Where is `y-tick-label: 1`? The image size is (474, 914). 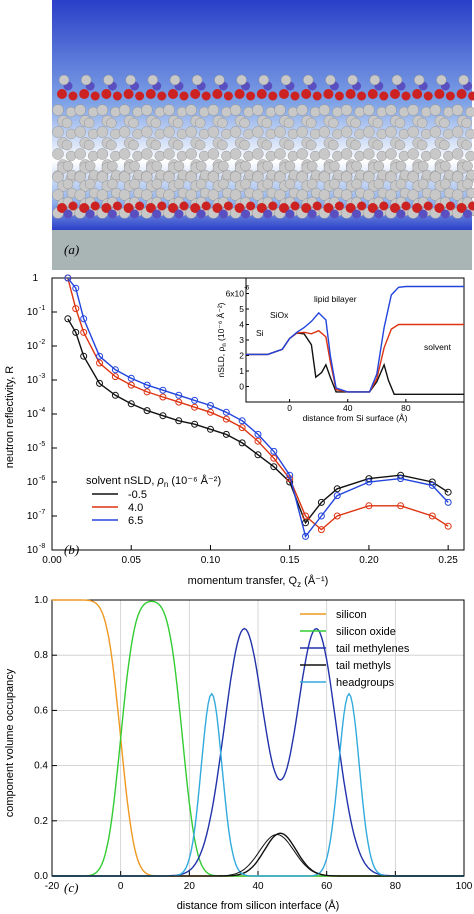 y-tick-label: 1 is located at coordinates (35, 278).